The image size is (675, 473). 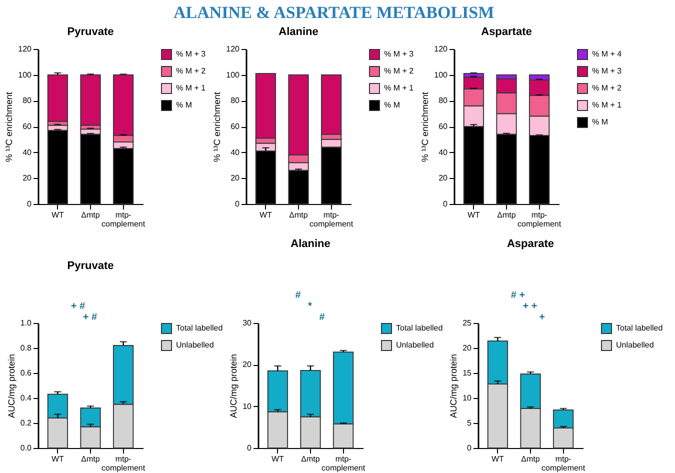 What do you see at coordinates (26, 423) in the screenshot?
I see `y-tick-label: 0.2` at bounding box center [26, 423].